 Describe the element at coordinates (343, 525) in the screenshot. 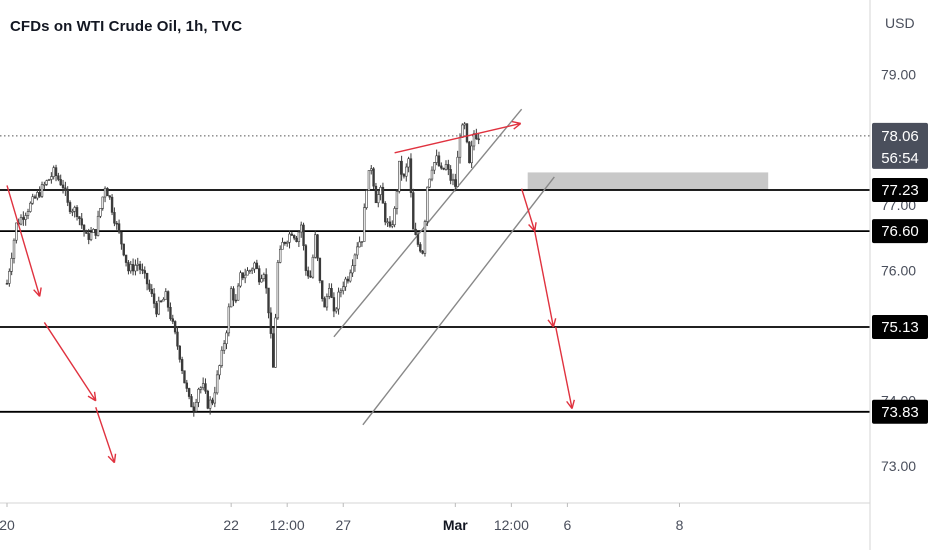

I see `x-tick-label: 27` at that location.